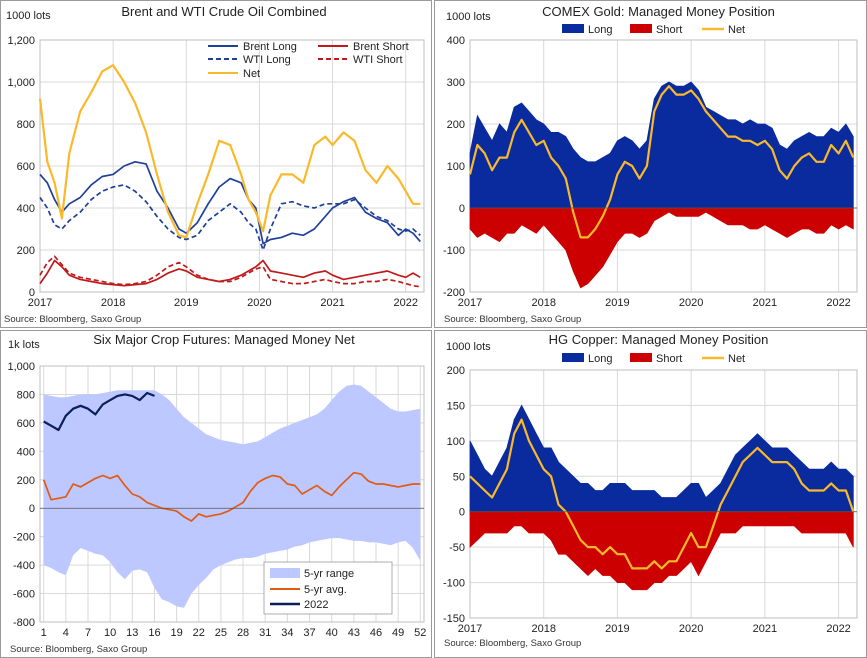 Image resolution: width=867 pixels, height=658 pixels. I want to click on oil-series-brent-short-line, so click(230, 273).